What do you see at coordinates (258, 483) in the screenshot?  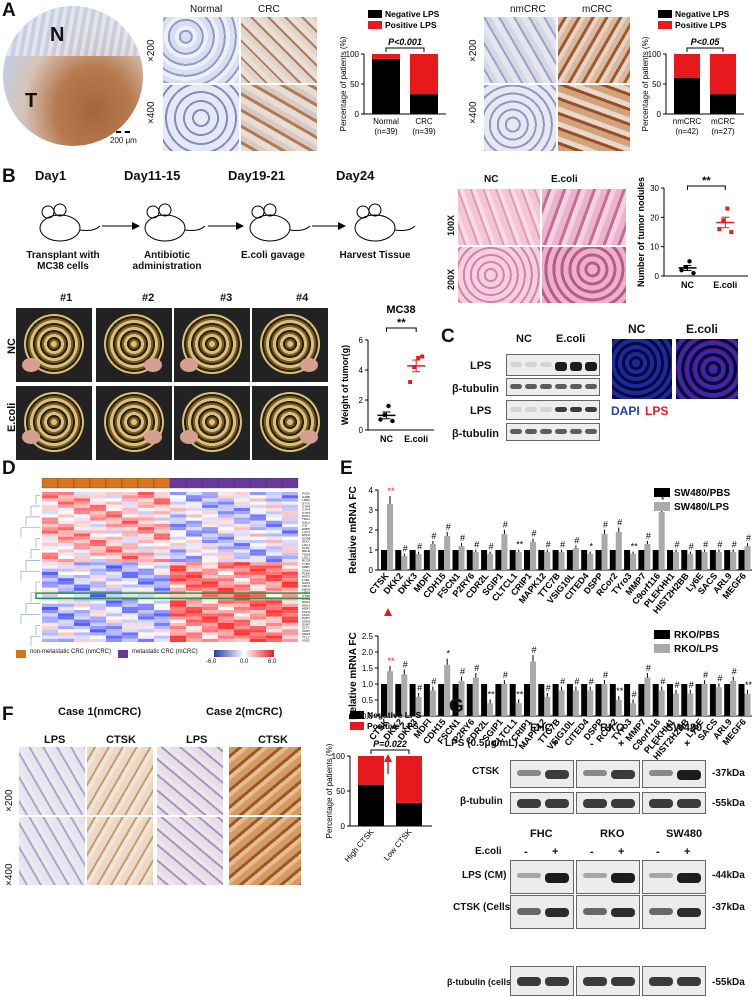 I see `group-bar` at bounding box center [258, 483].